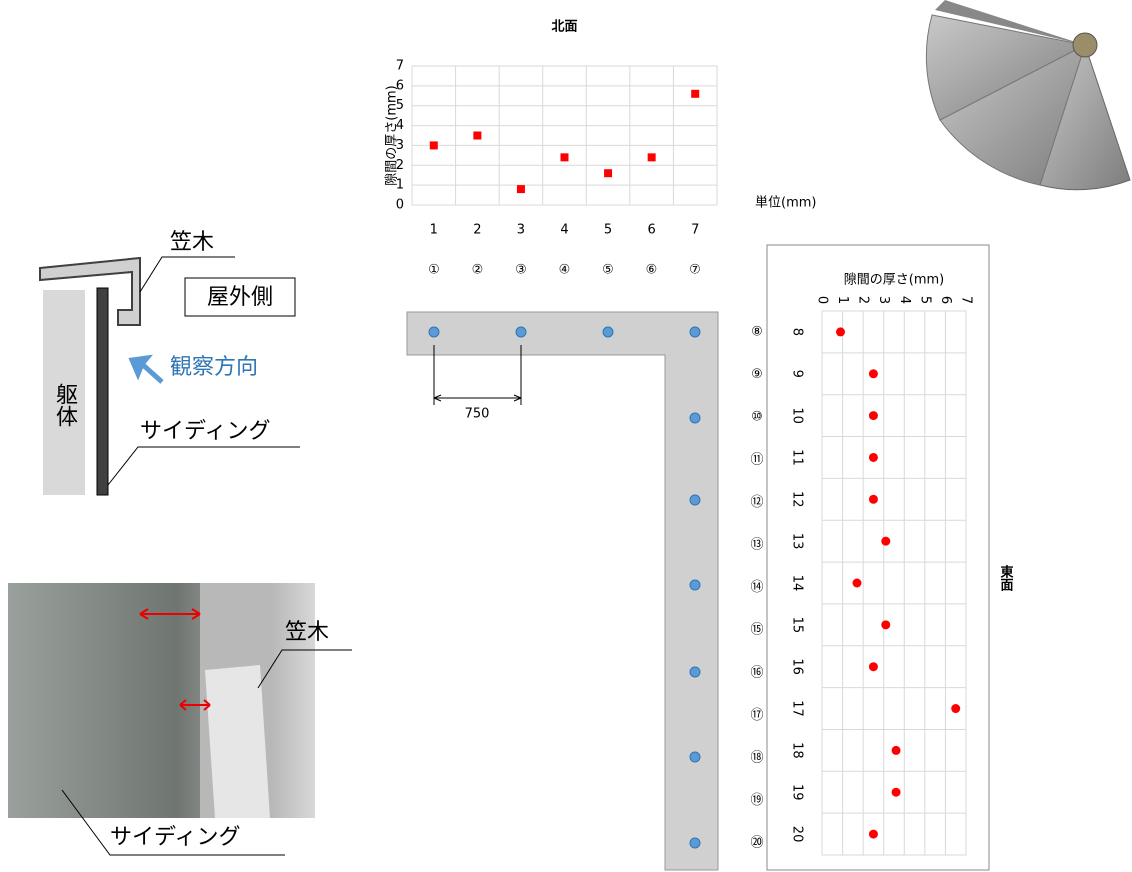 The width and height of the screenshot is (1132, 872). Describe the element at coordinates (756, 758) in the screenshot. I see `point-marker: ⑱` at that location.